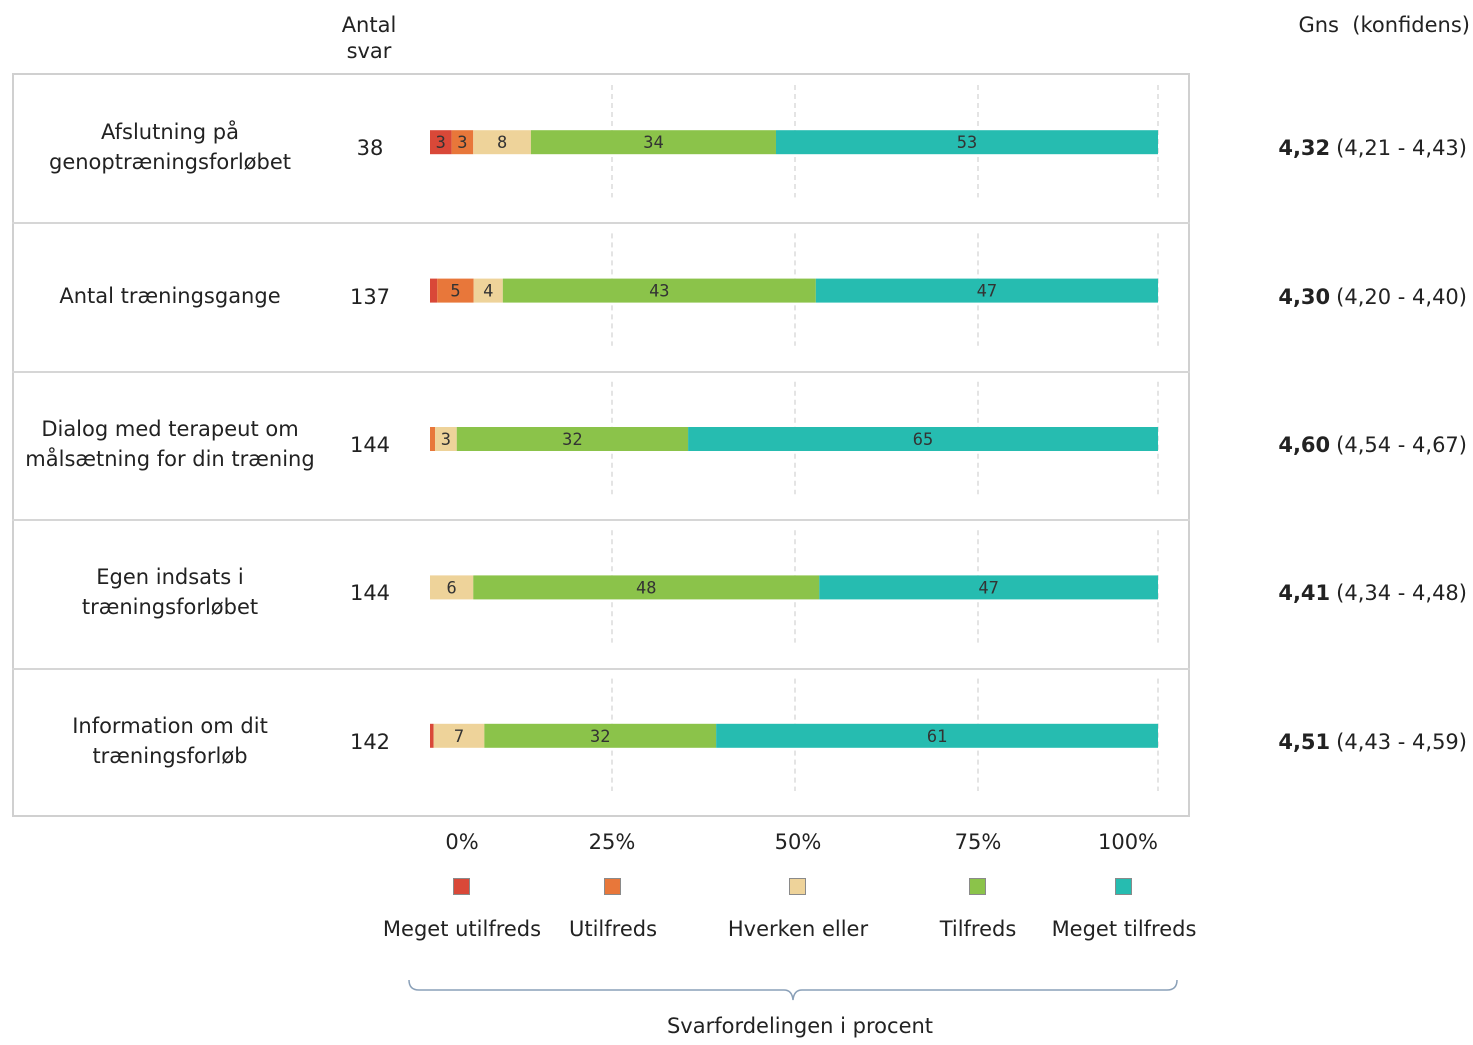 The width and height of the screenshot is (1473, 1045). Describe the element at coordinates (1304, 741) in the screenshot. I see `mean-value: 4,51` at that location.